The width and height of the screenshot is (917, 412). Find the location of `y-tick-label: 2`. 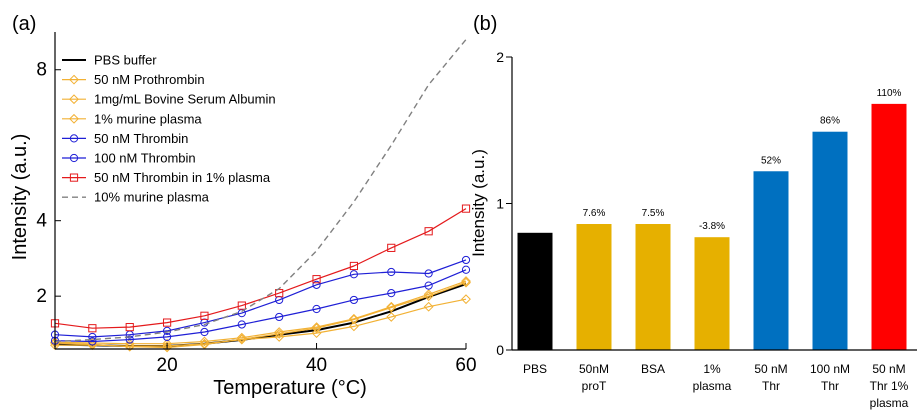

y-tick-label: 2 is located at coordinates (41, 296).